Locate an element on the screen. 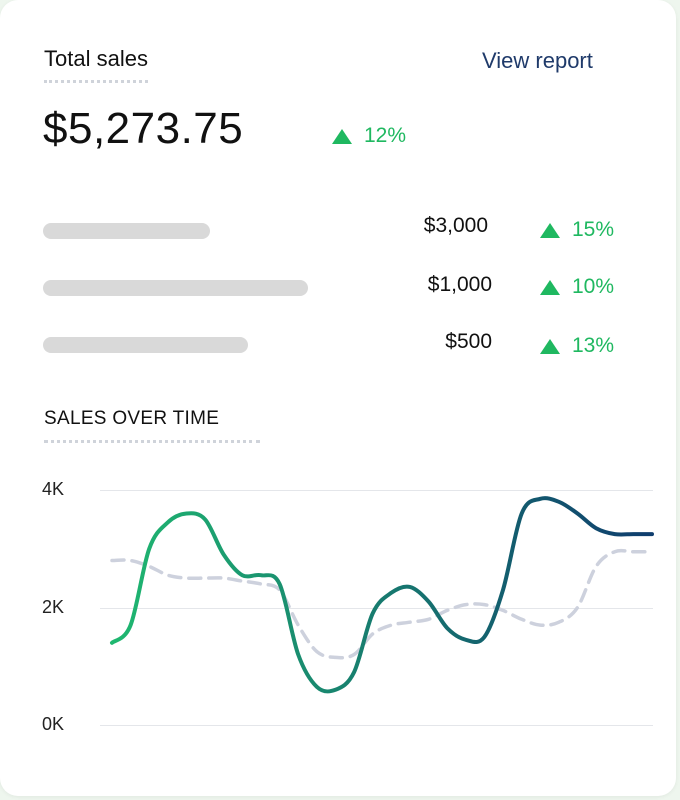 The width and height of the screenshot is (680, 800). breakdown-value: $500 is located at coordinates (468, 341).